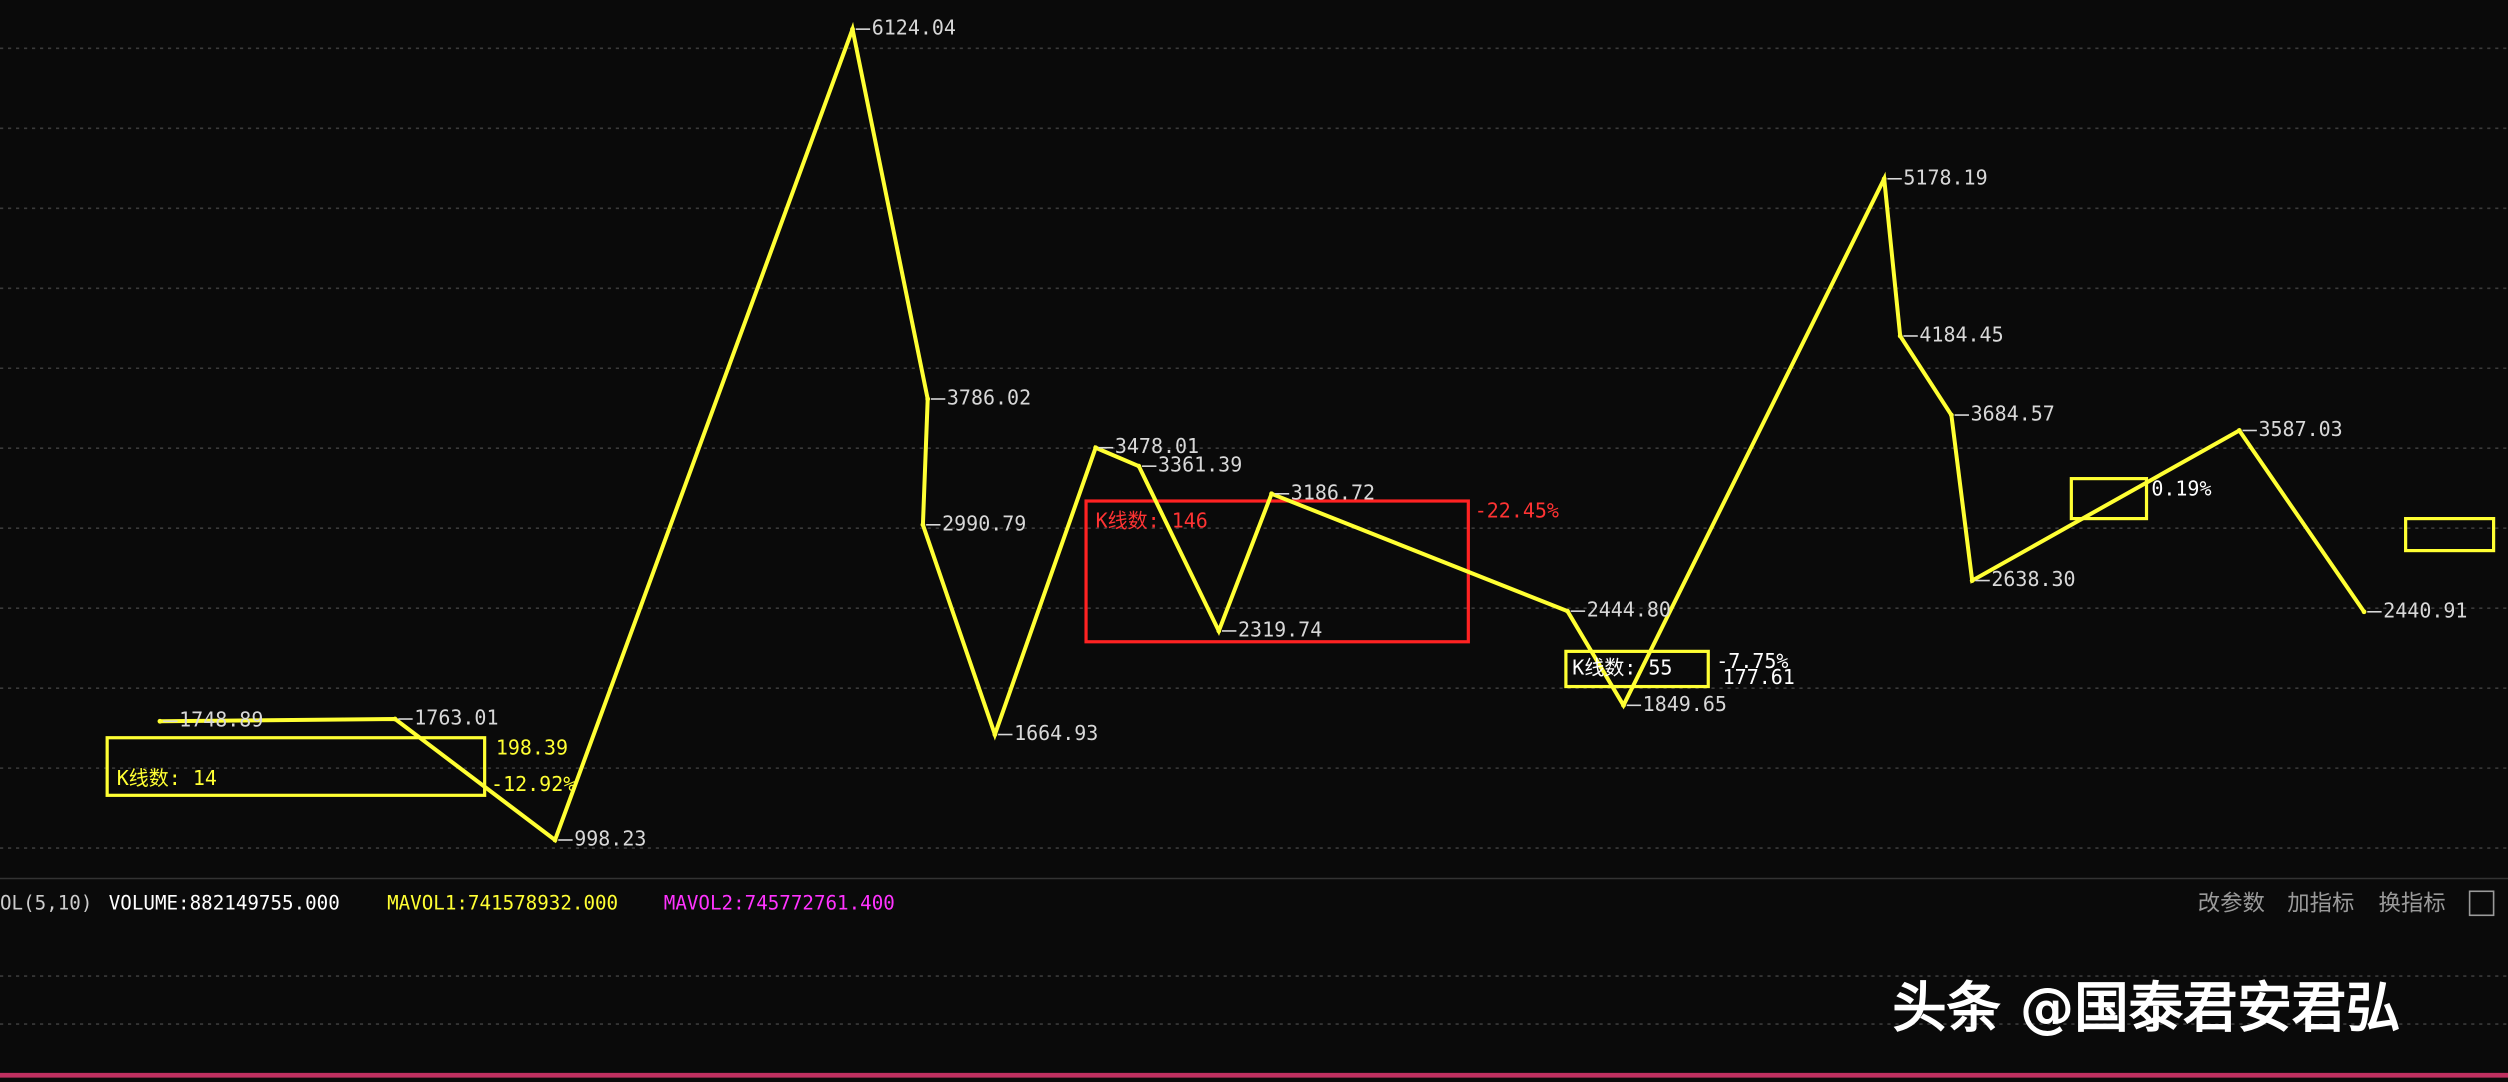  What do you see at coordinates (989, 398) in the screenshot?
I see `pivot-label: 3786.02` at bounding box center [989, 398].